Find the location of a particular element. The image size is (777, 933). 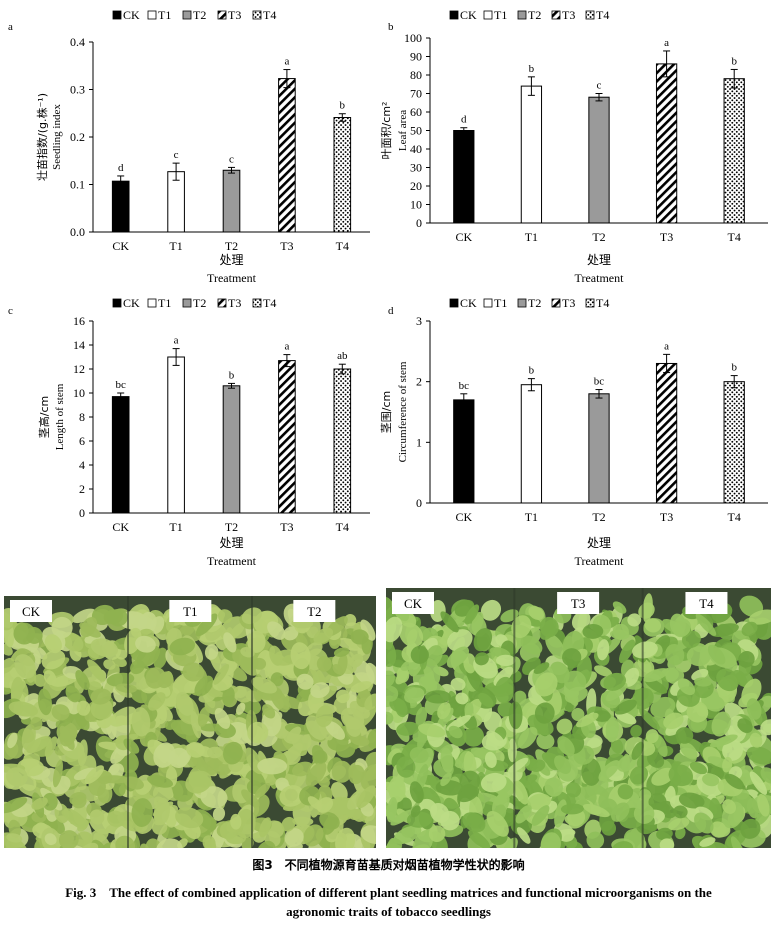

legend-label-t3: T3 is located at coordinates (234, 15).